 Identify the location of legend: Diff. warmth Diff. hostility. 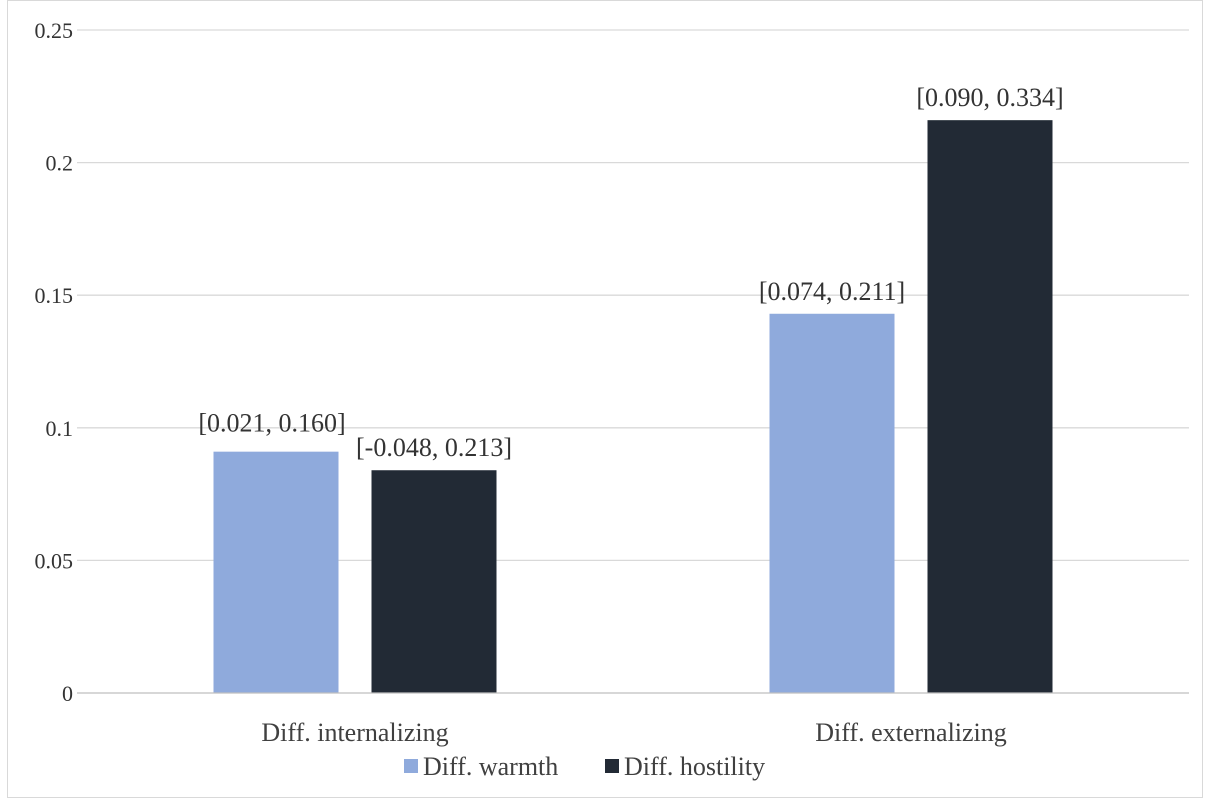
(584, 766).